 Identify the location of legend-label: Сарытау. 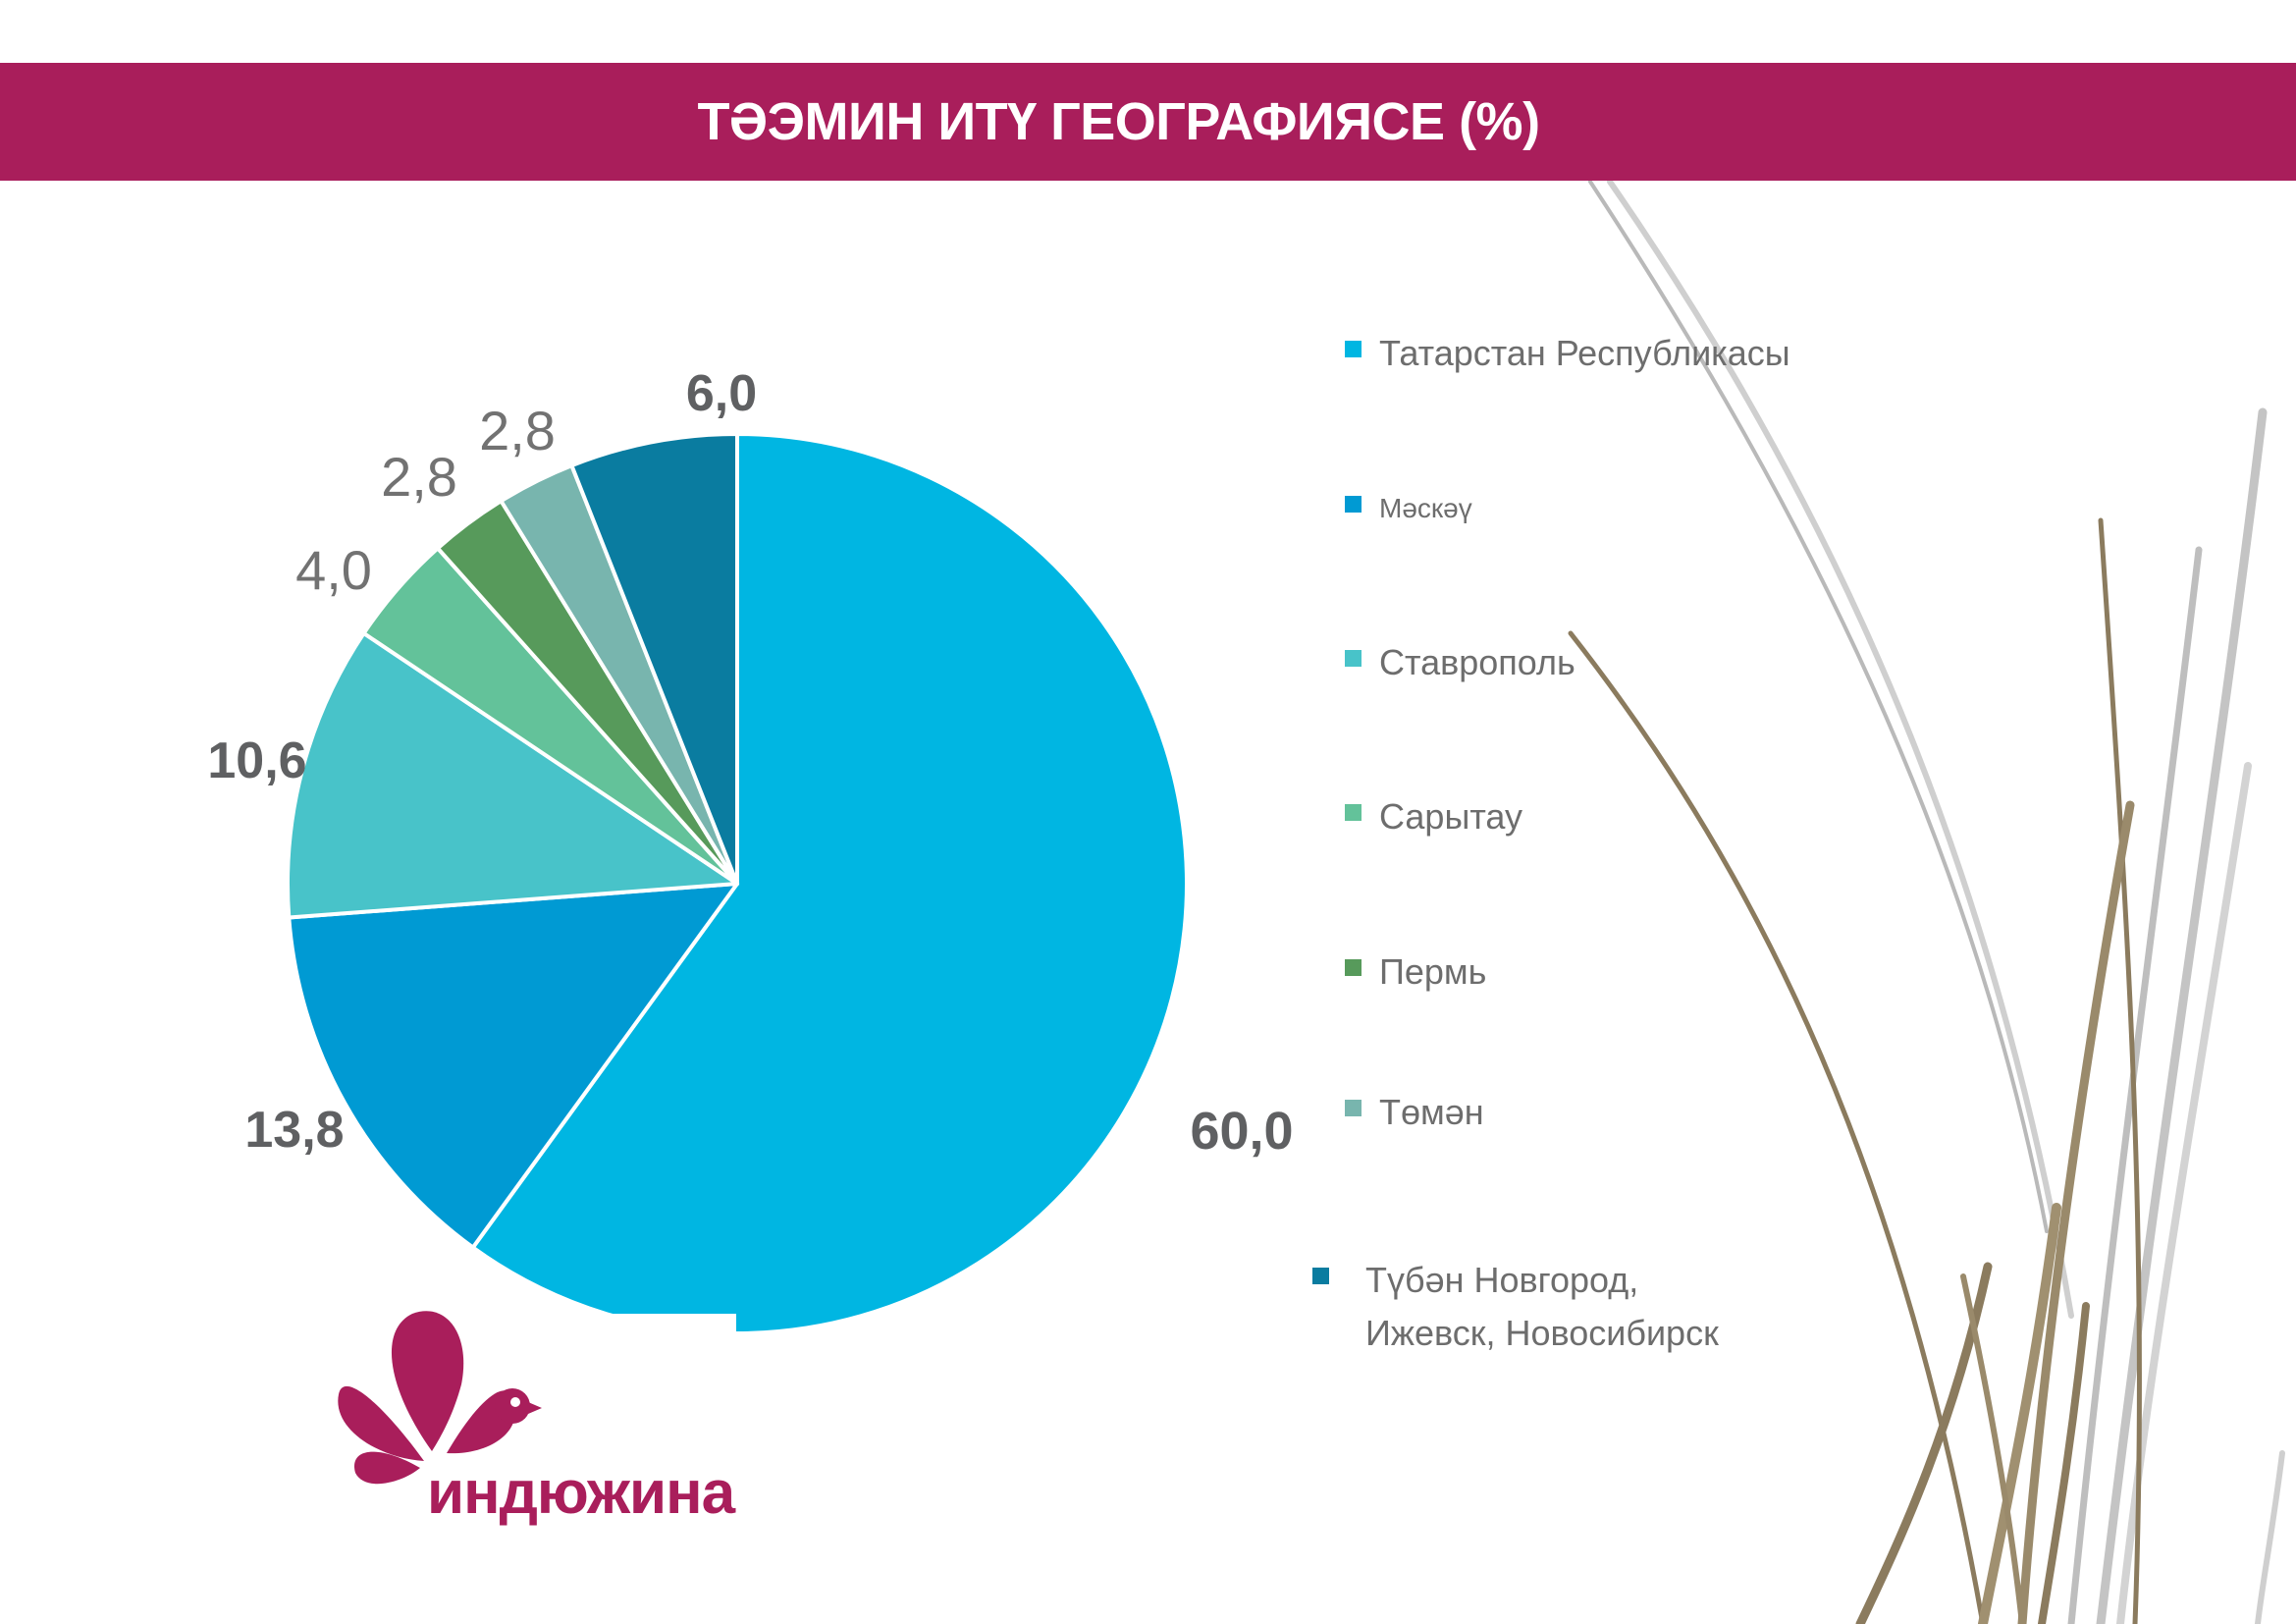
(1451, 816).